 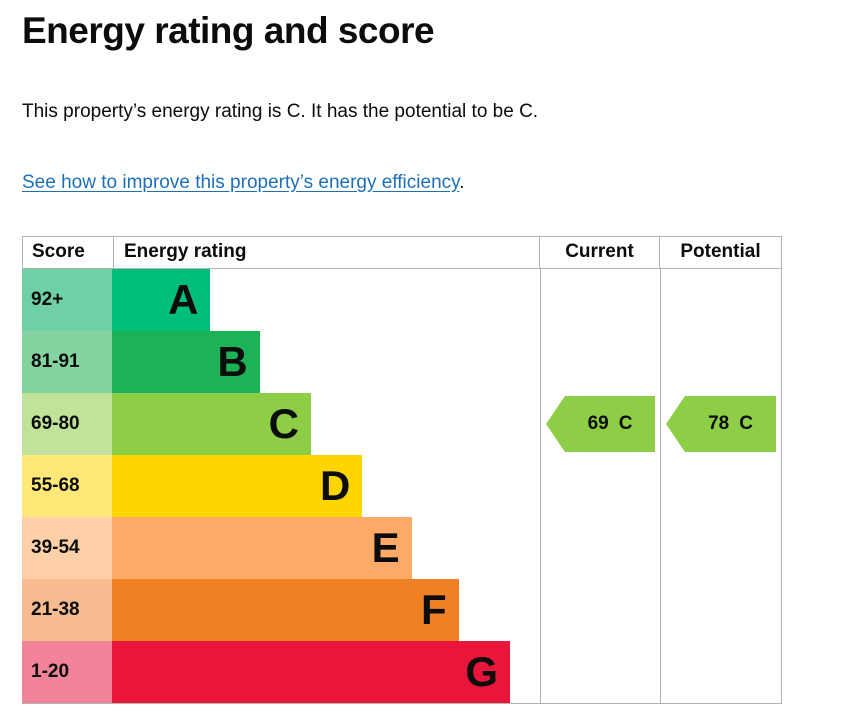 I want to click on band-letter: A, so click(x=183, y=299).